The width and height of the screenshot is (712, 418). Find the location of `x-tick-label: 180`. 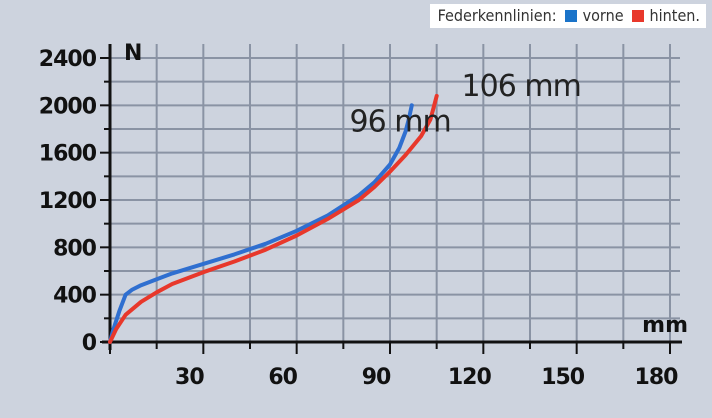

x-tick-label: 180 is located at coordinates (657, 377).